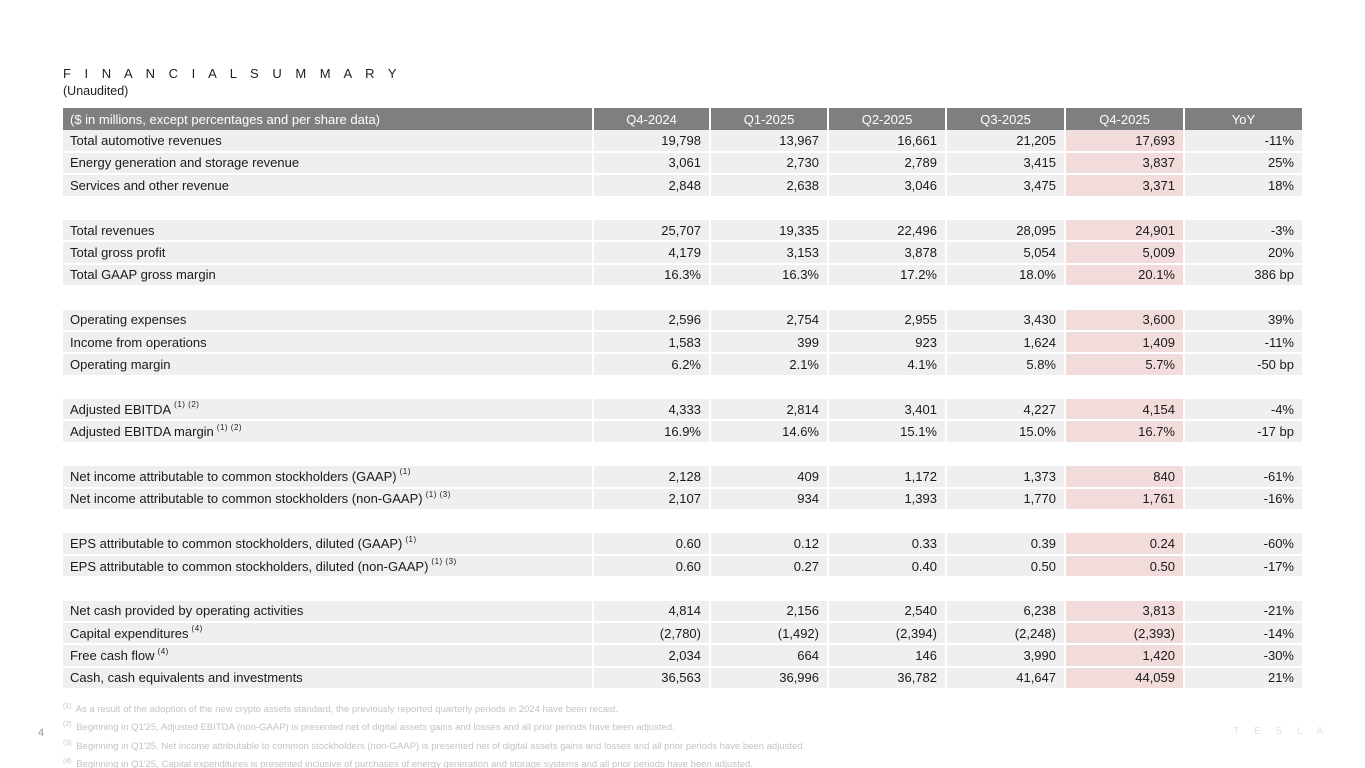  I want to click on cell-value: 2,128, so click(650, 477).